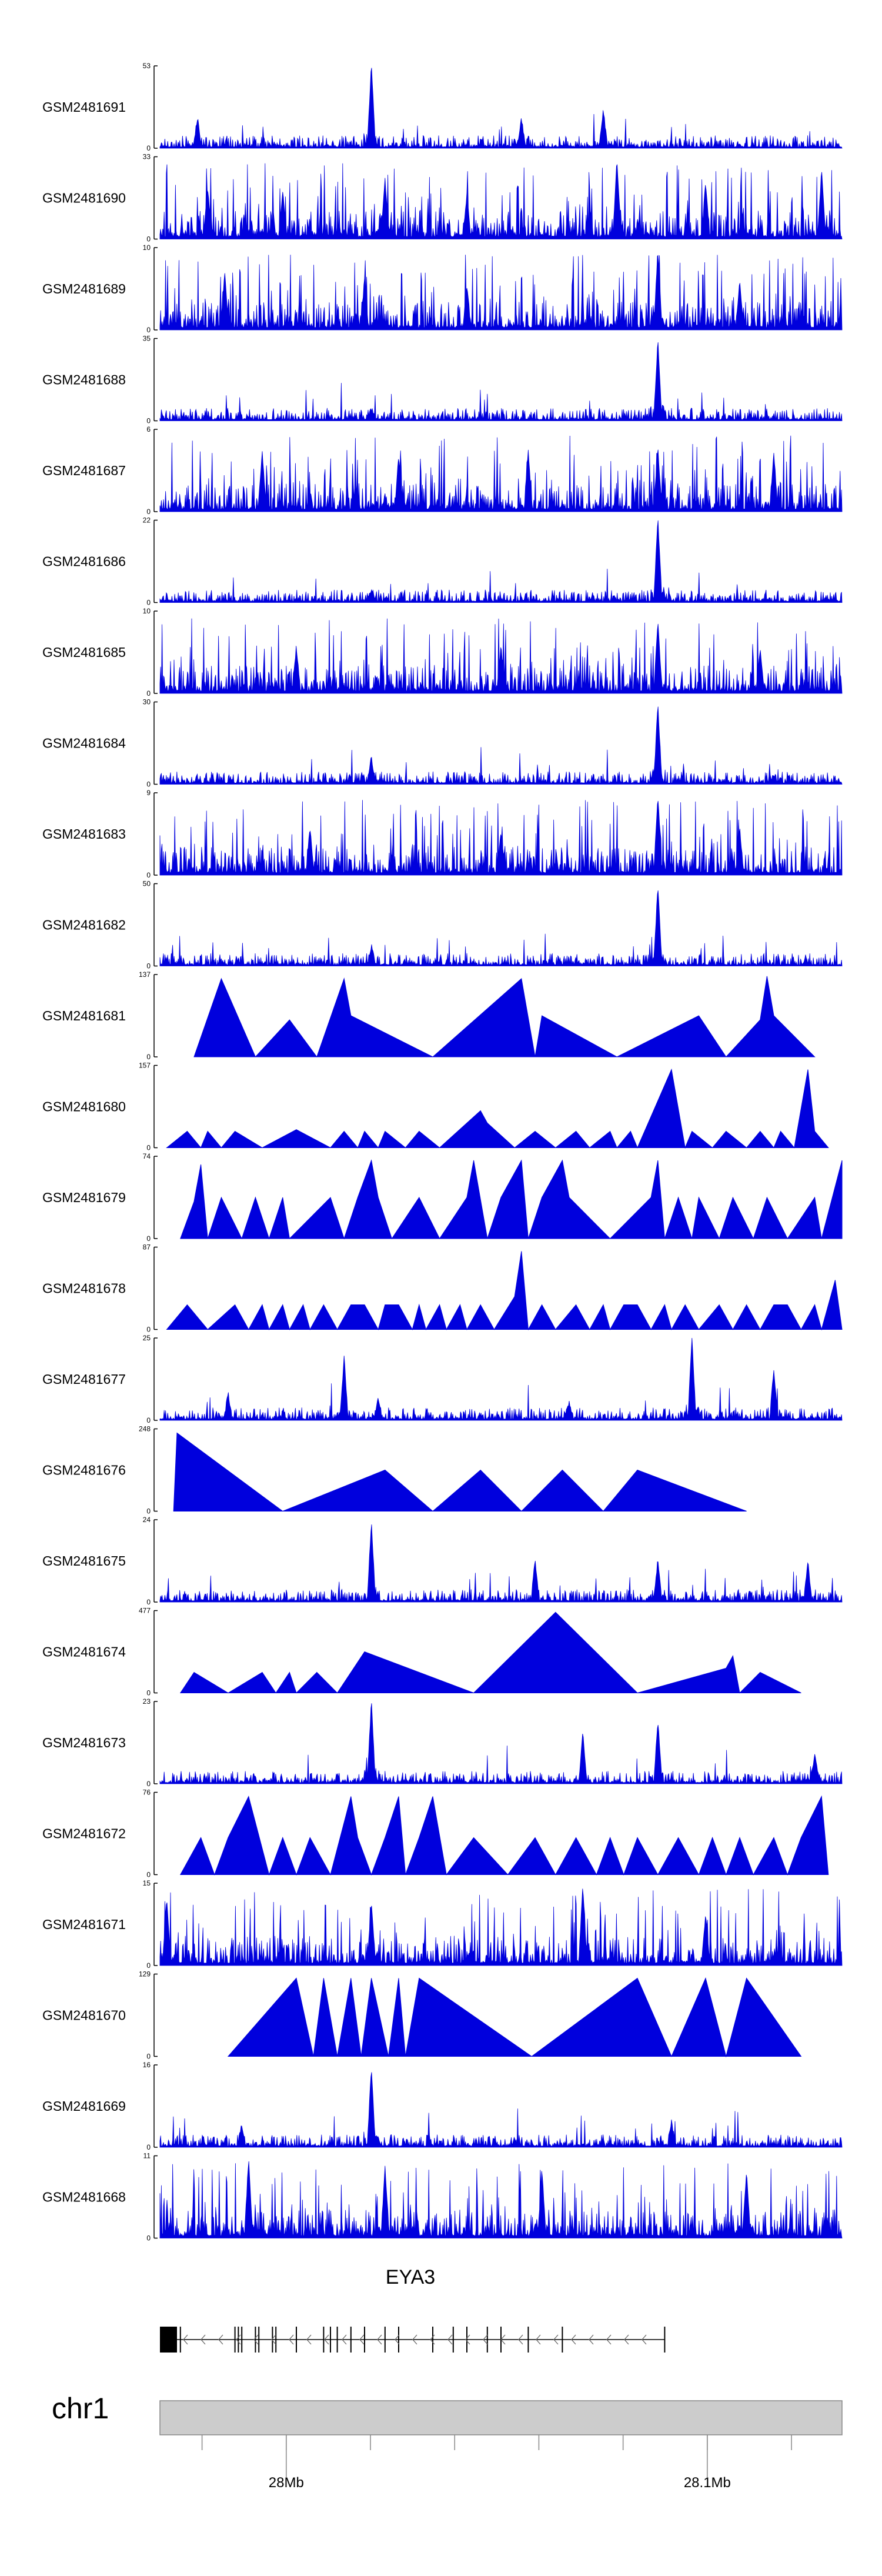 The image size is (882, 2576). What do you see at coordinates (84, 1107) in the screenshot?
I see `sample-label: GSM2481680` at bounding box center [84, 1107].